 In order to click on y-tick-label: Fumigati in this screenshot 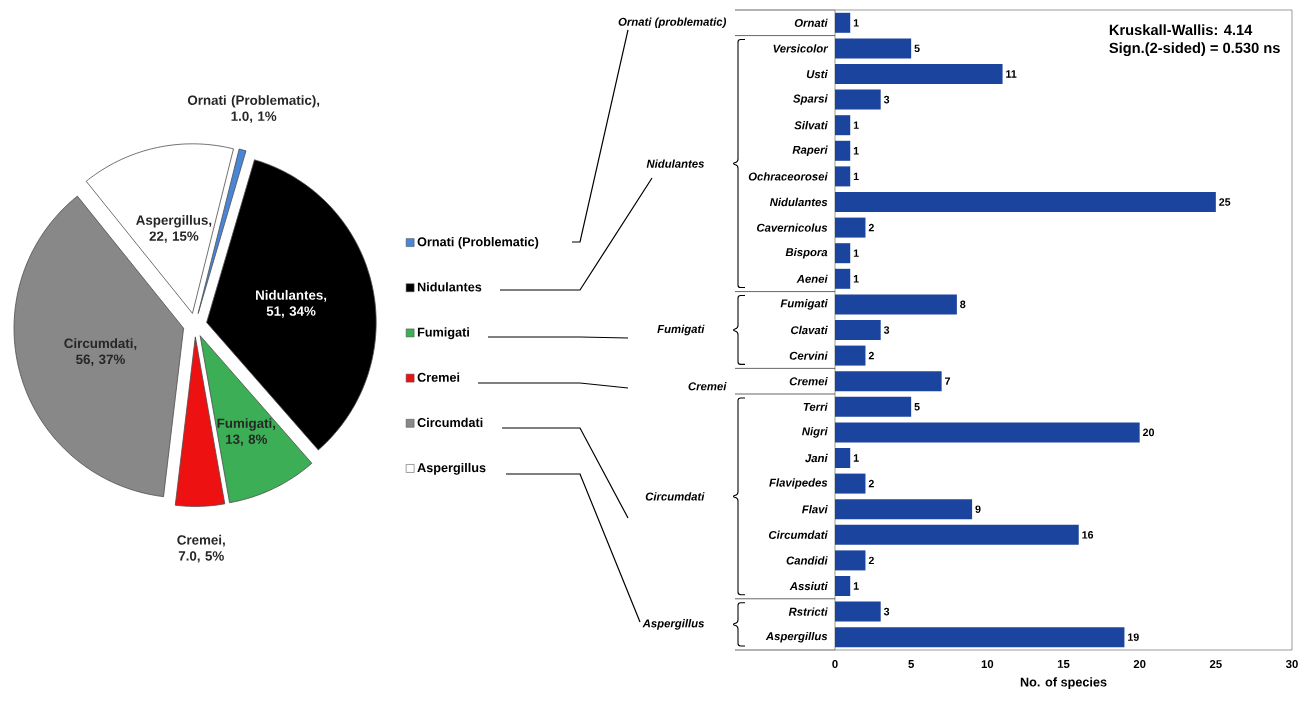, I will do `click(804, 304)`.